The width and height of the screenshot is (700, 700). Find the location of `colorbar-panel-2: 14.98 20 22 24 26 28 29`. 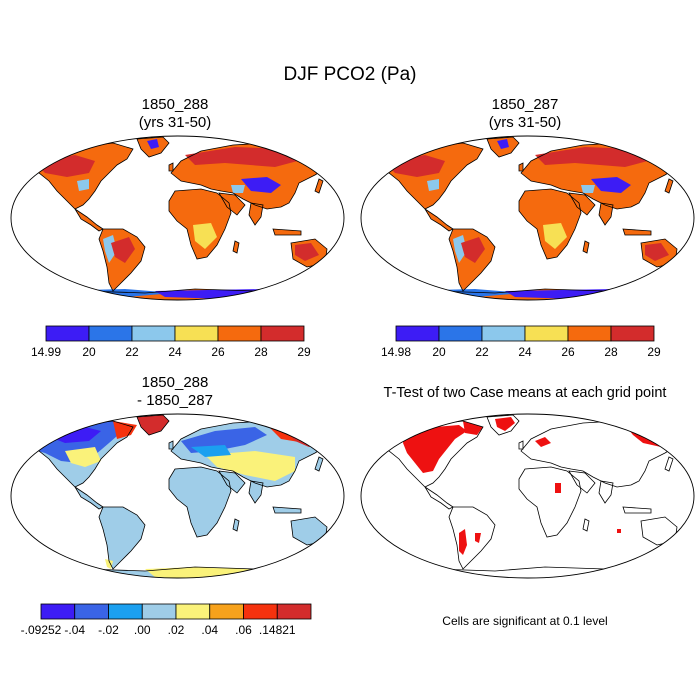

colorbar-panel-2: 14.98 20 22 24 26 28 29 is located at coordinates (521, 342).